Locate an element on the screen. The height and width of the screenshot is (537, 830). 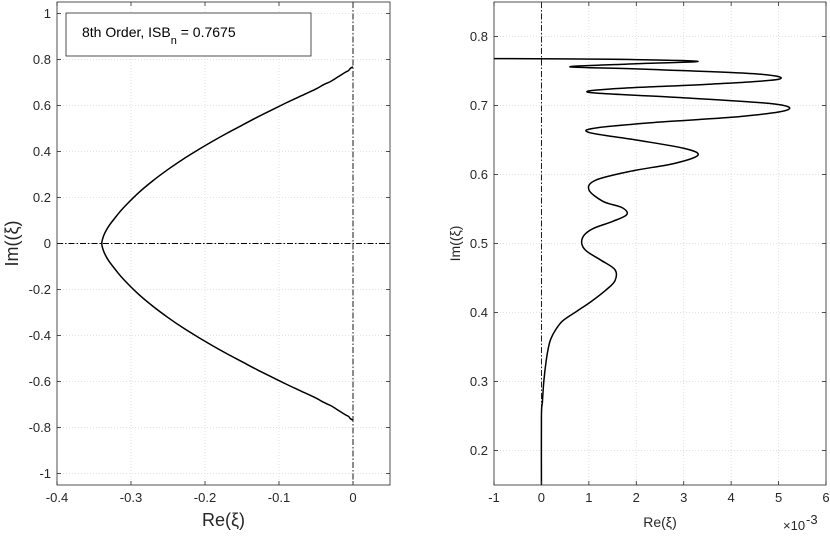
legend-box is located at coordinates (188, 34).